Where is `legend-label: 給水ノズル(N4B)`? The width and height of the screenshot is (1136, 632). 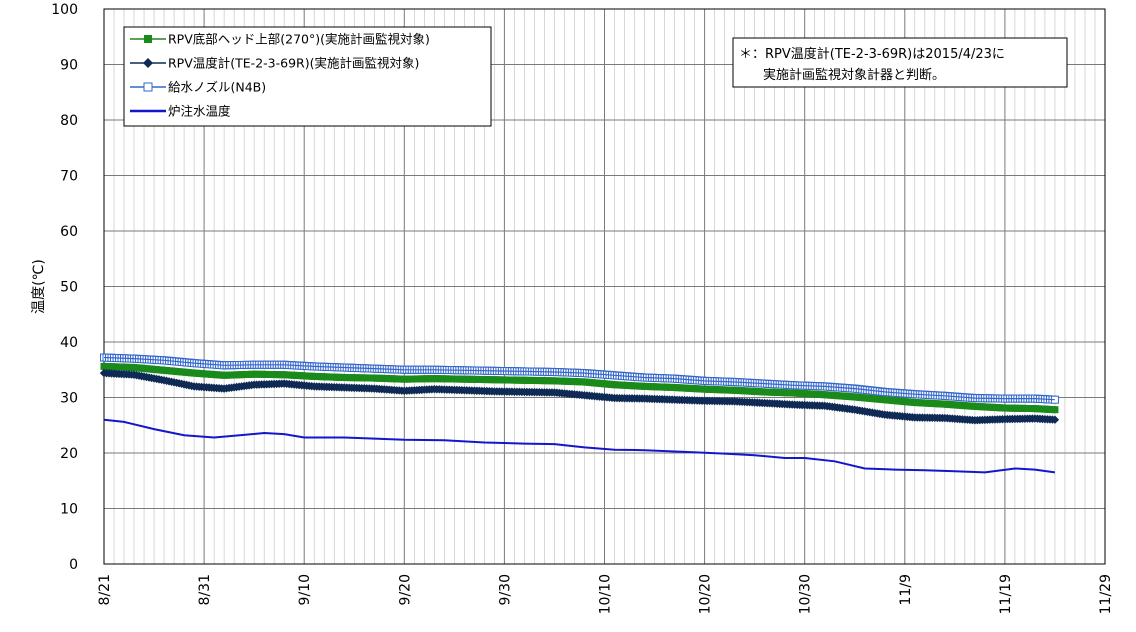
legend-label: 給水ノズル(N4B) is located at coordinates (217, 87).